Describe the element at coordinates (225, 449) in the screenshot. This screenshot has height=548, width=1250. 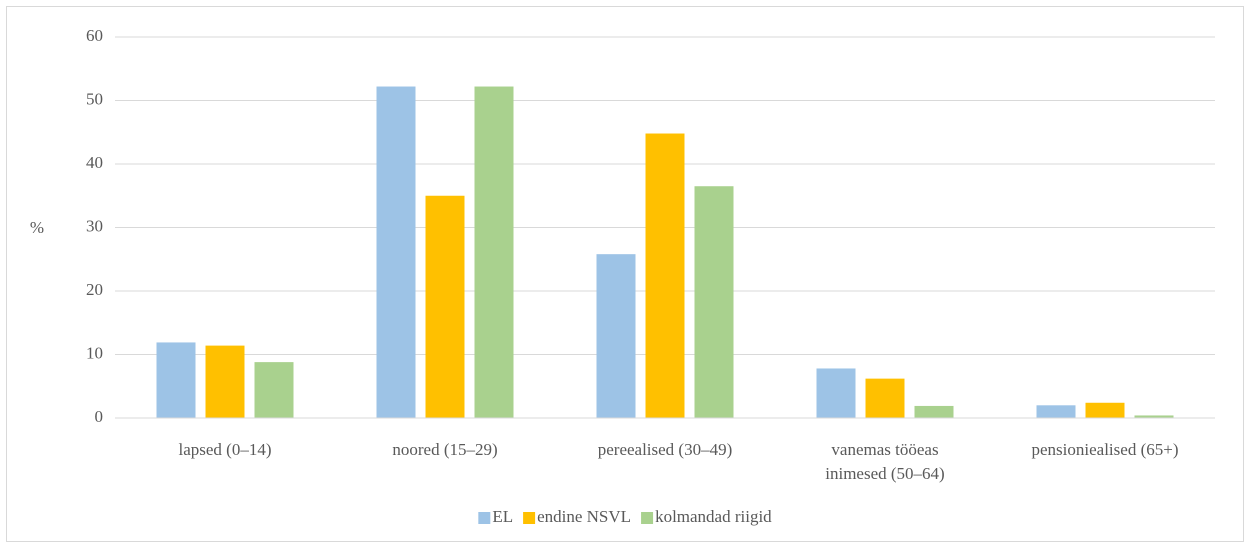
I see `x-tick-label: lapsed (0–14)` at that location.